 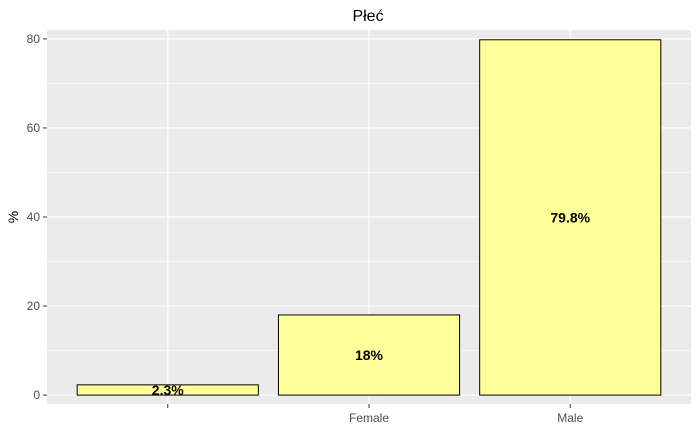 What do you see at coordinates (34, 306) in the screenshot?
I see `y-tick-label: 20` at bounding box center [34, 306].